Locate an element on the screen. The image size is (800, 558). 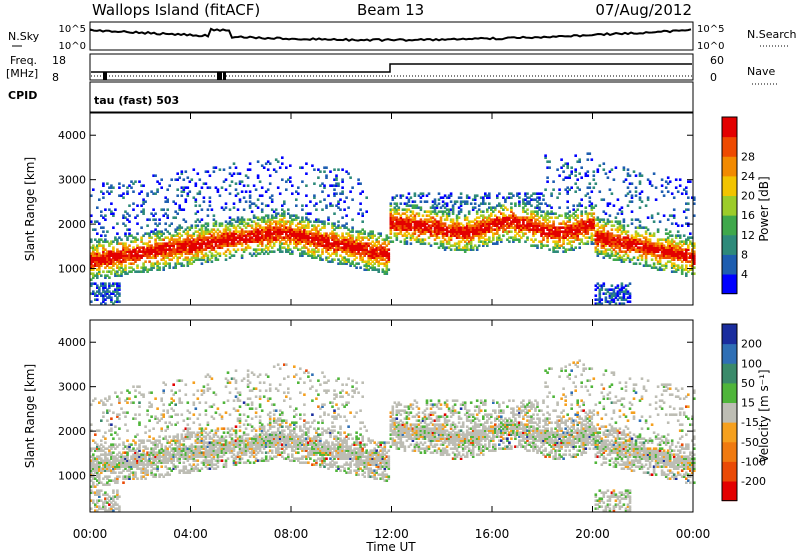
y-tick-label: 4000 is located at coordinates (72, 135).